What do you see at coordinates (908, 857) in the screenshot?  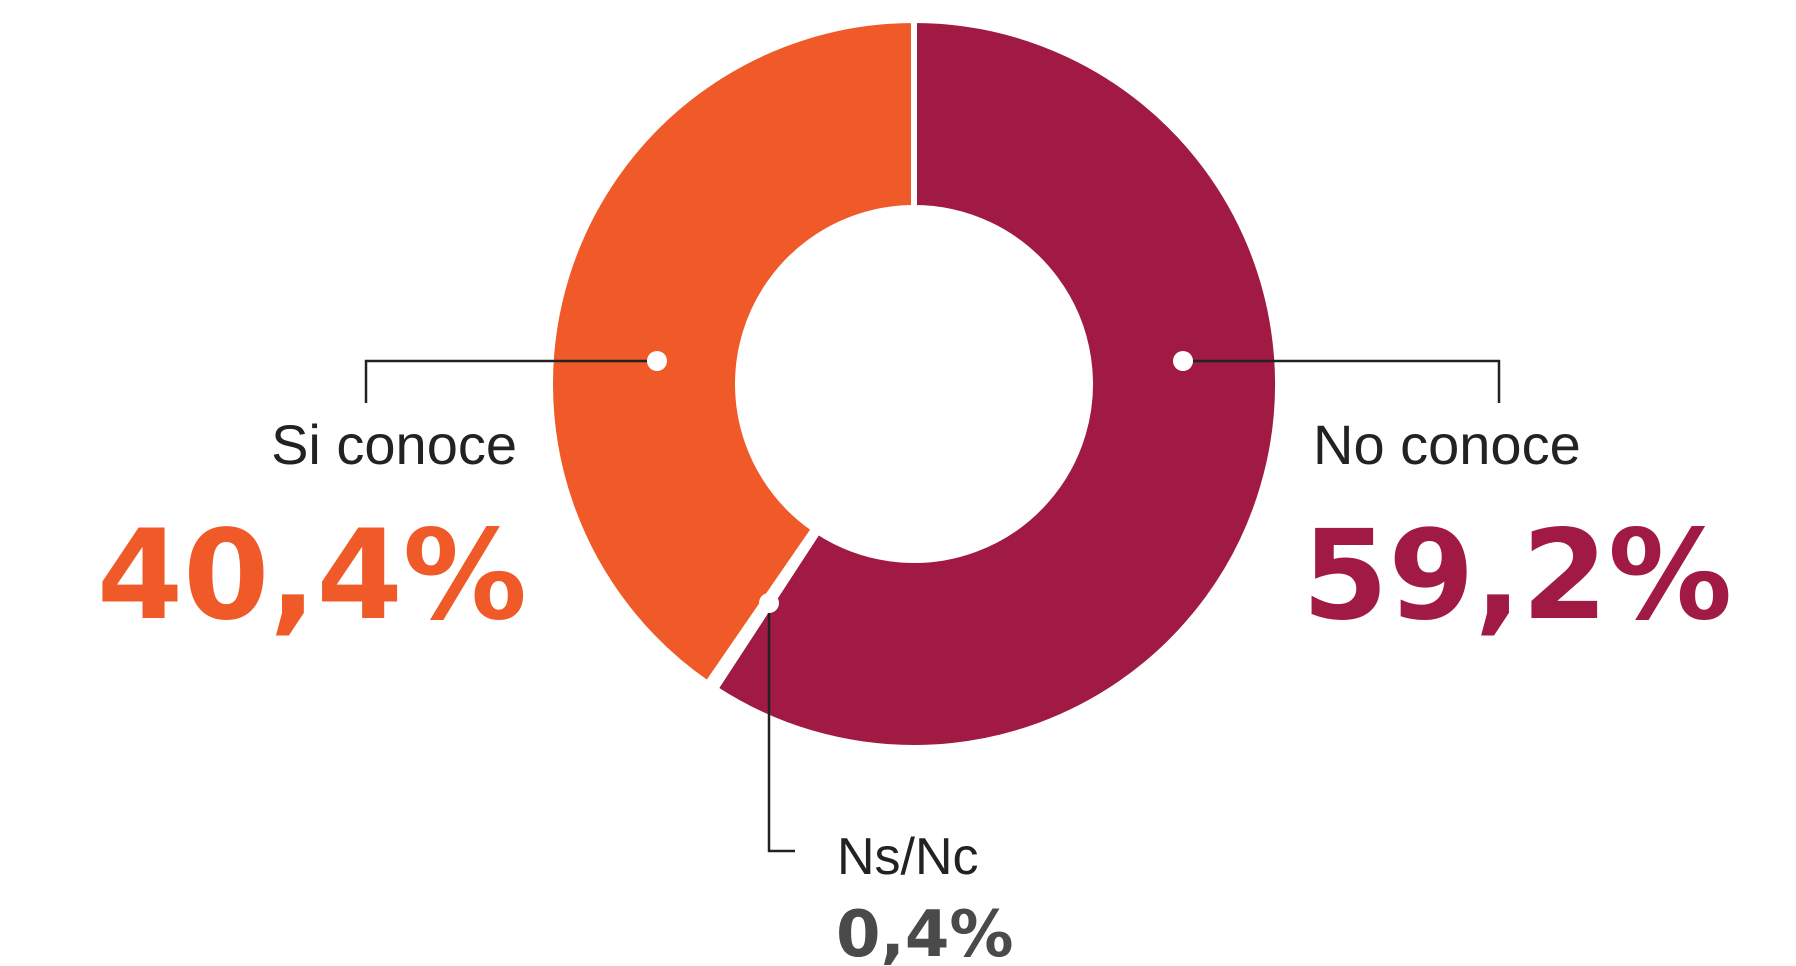 I see `nsnc-label: Ns/Nc` at bounding box center [908, 857].